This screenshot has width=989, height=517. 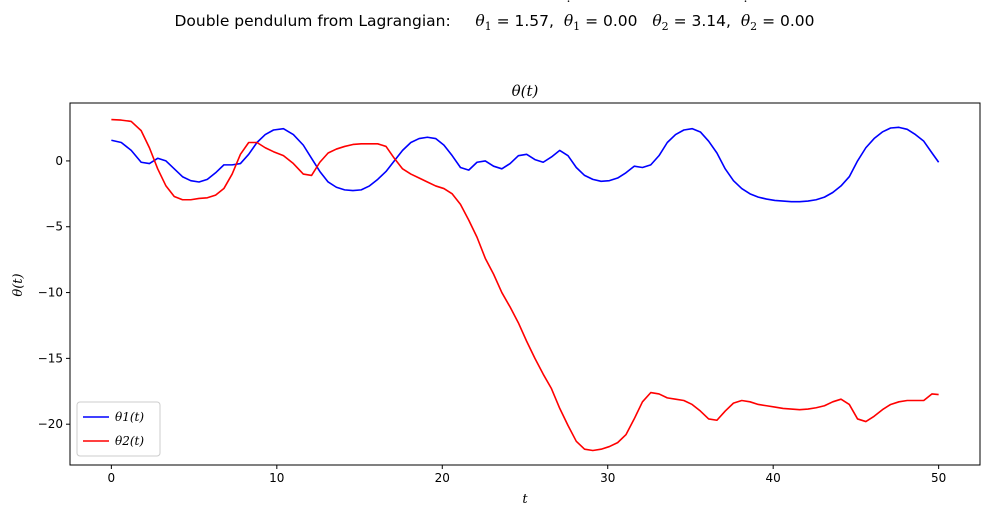 I want to click on legend-label-2: θ2(t), so click(x=129, y=441).